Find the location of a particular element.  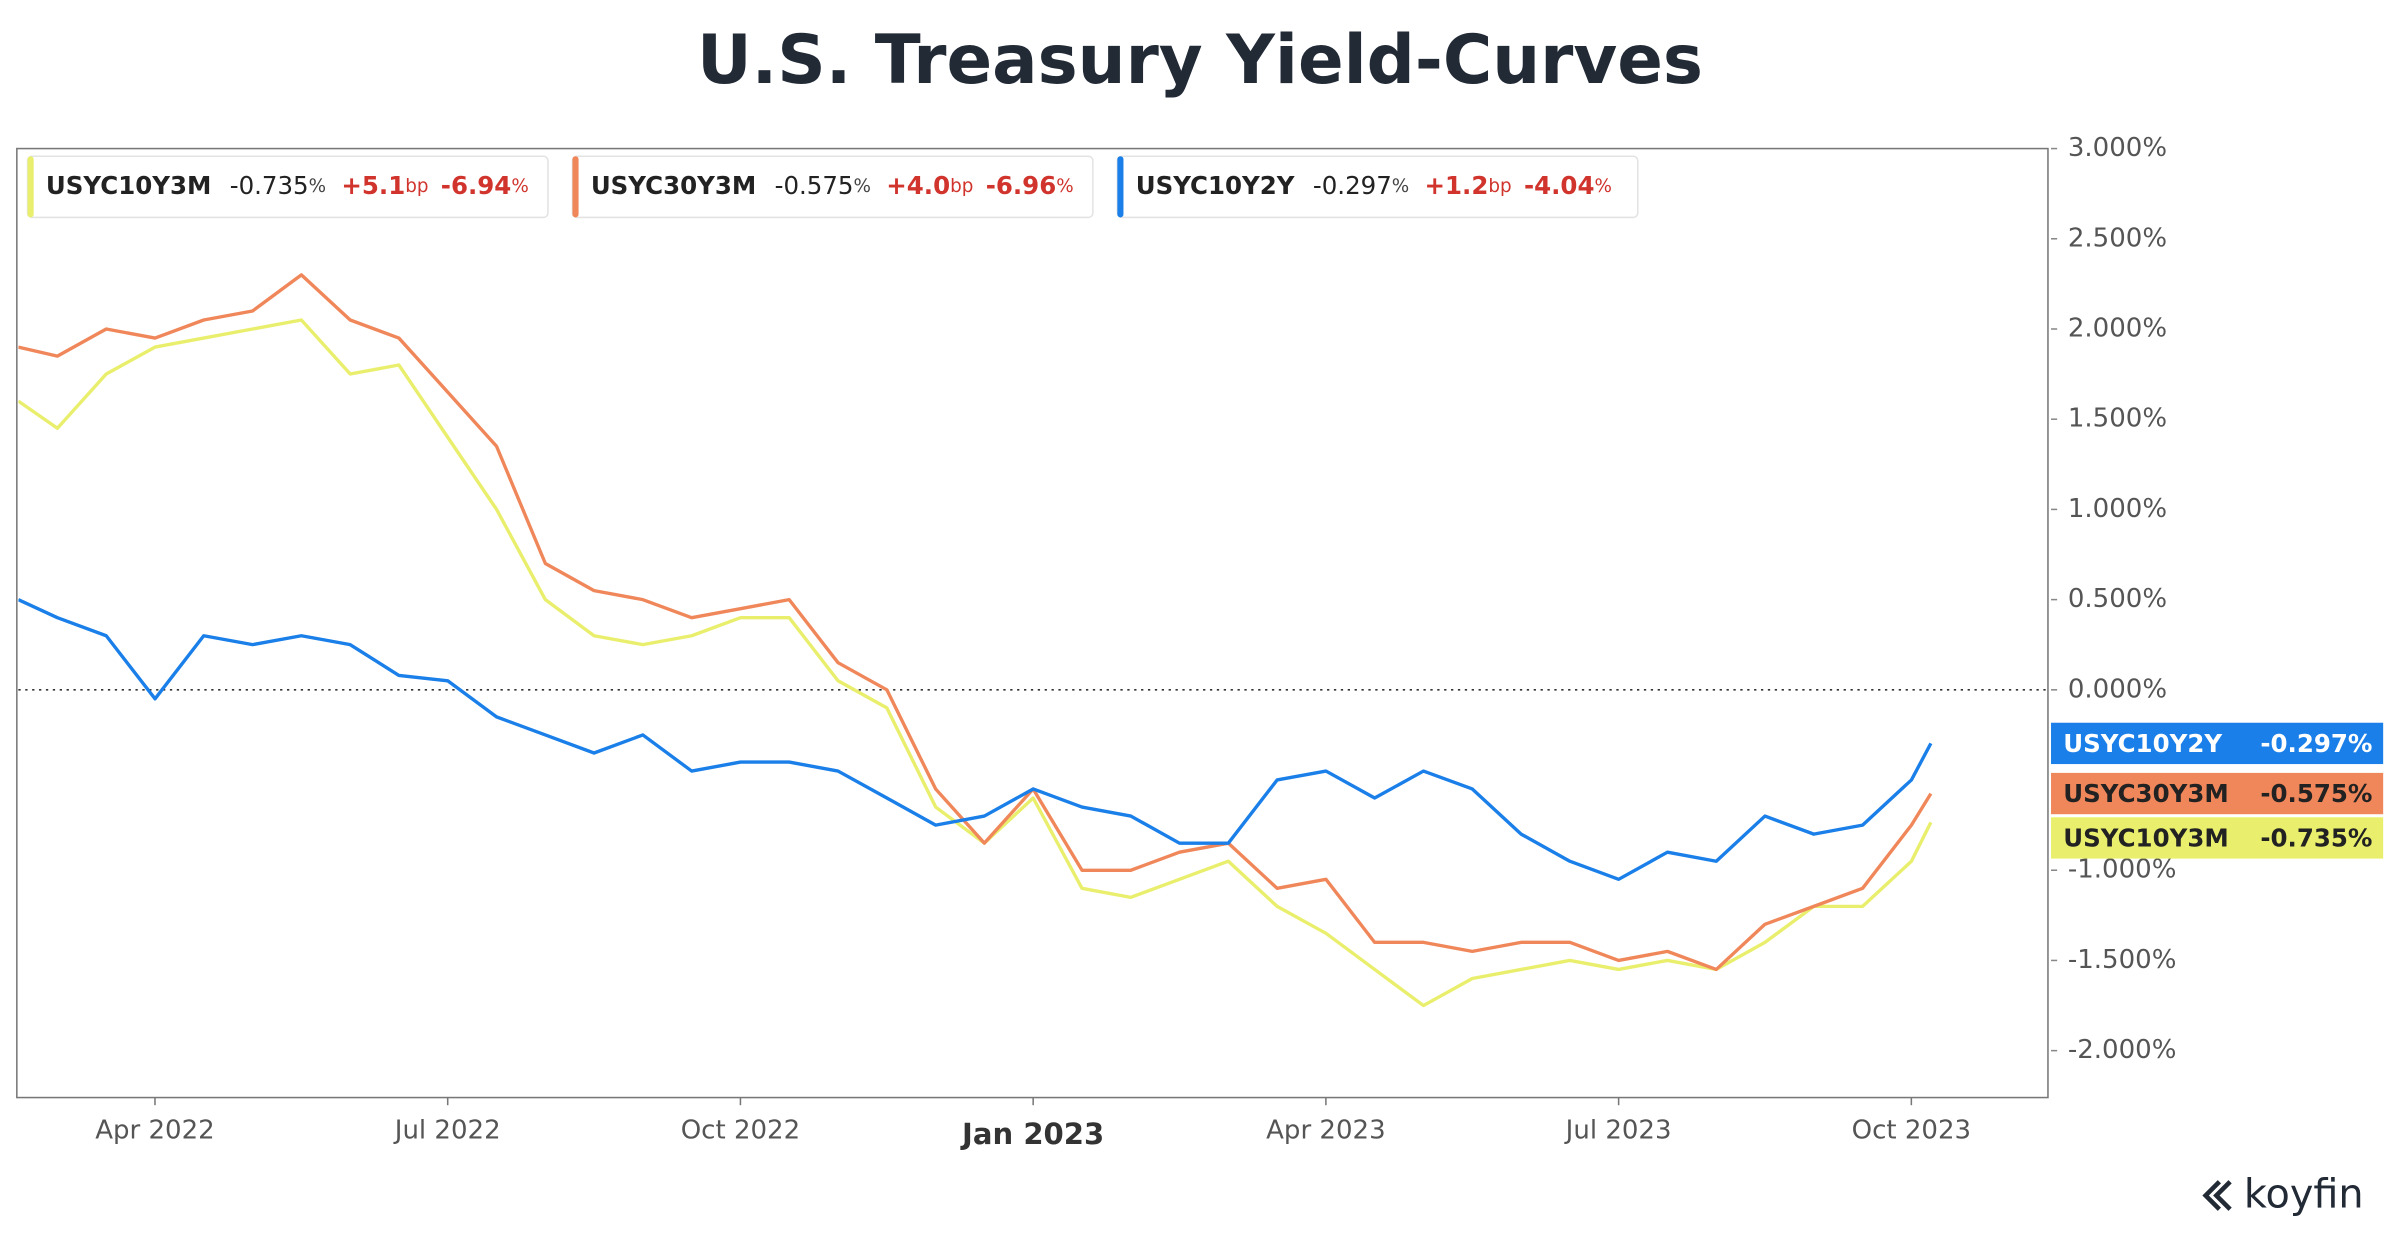

value-badge-value: -0.575% is located at coordinates (2316, 793).